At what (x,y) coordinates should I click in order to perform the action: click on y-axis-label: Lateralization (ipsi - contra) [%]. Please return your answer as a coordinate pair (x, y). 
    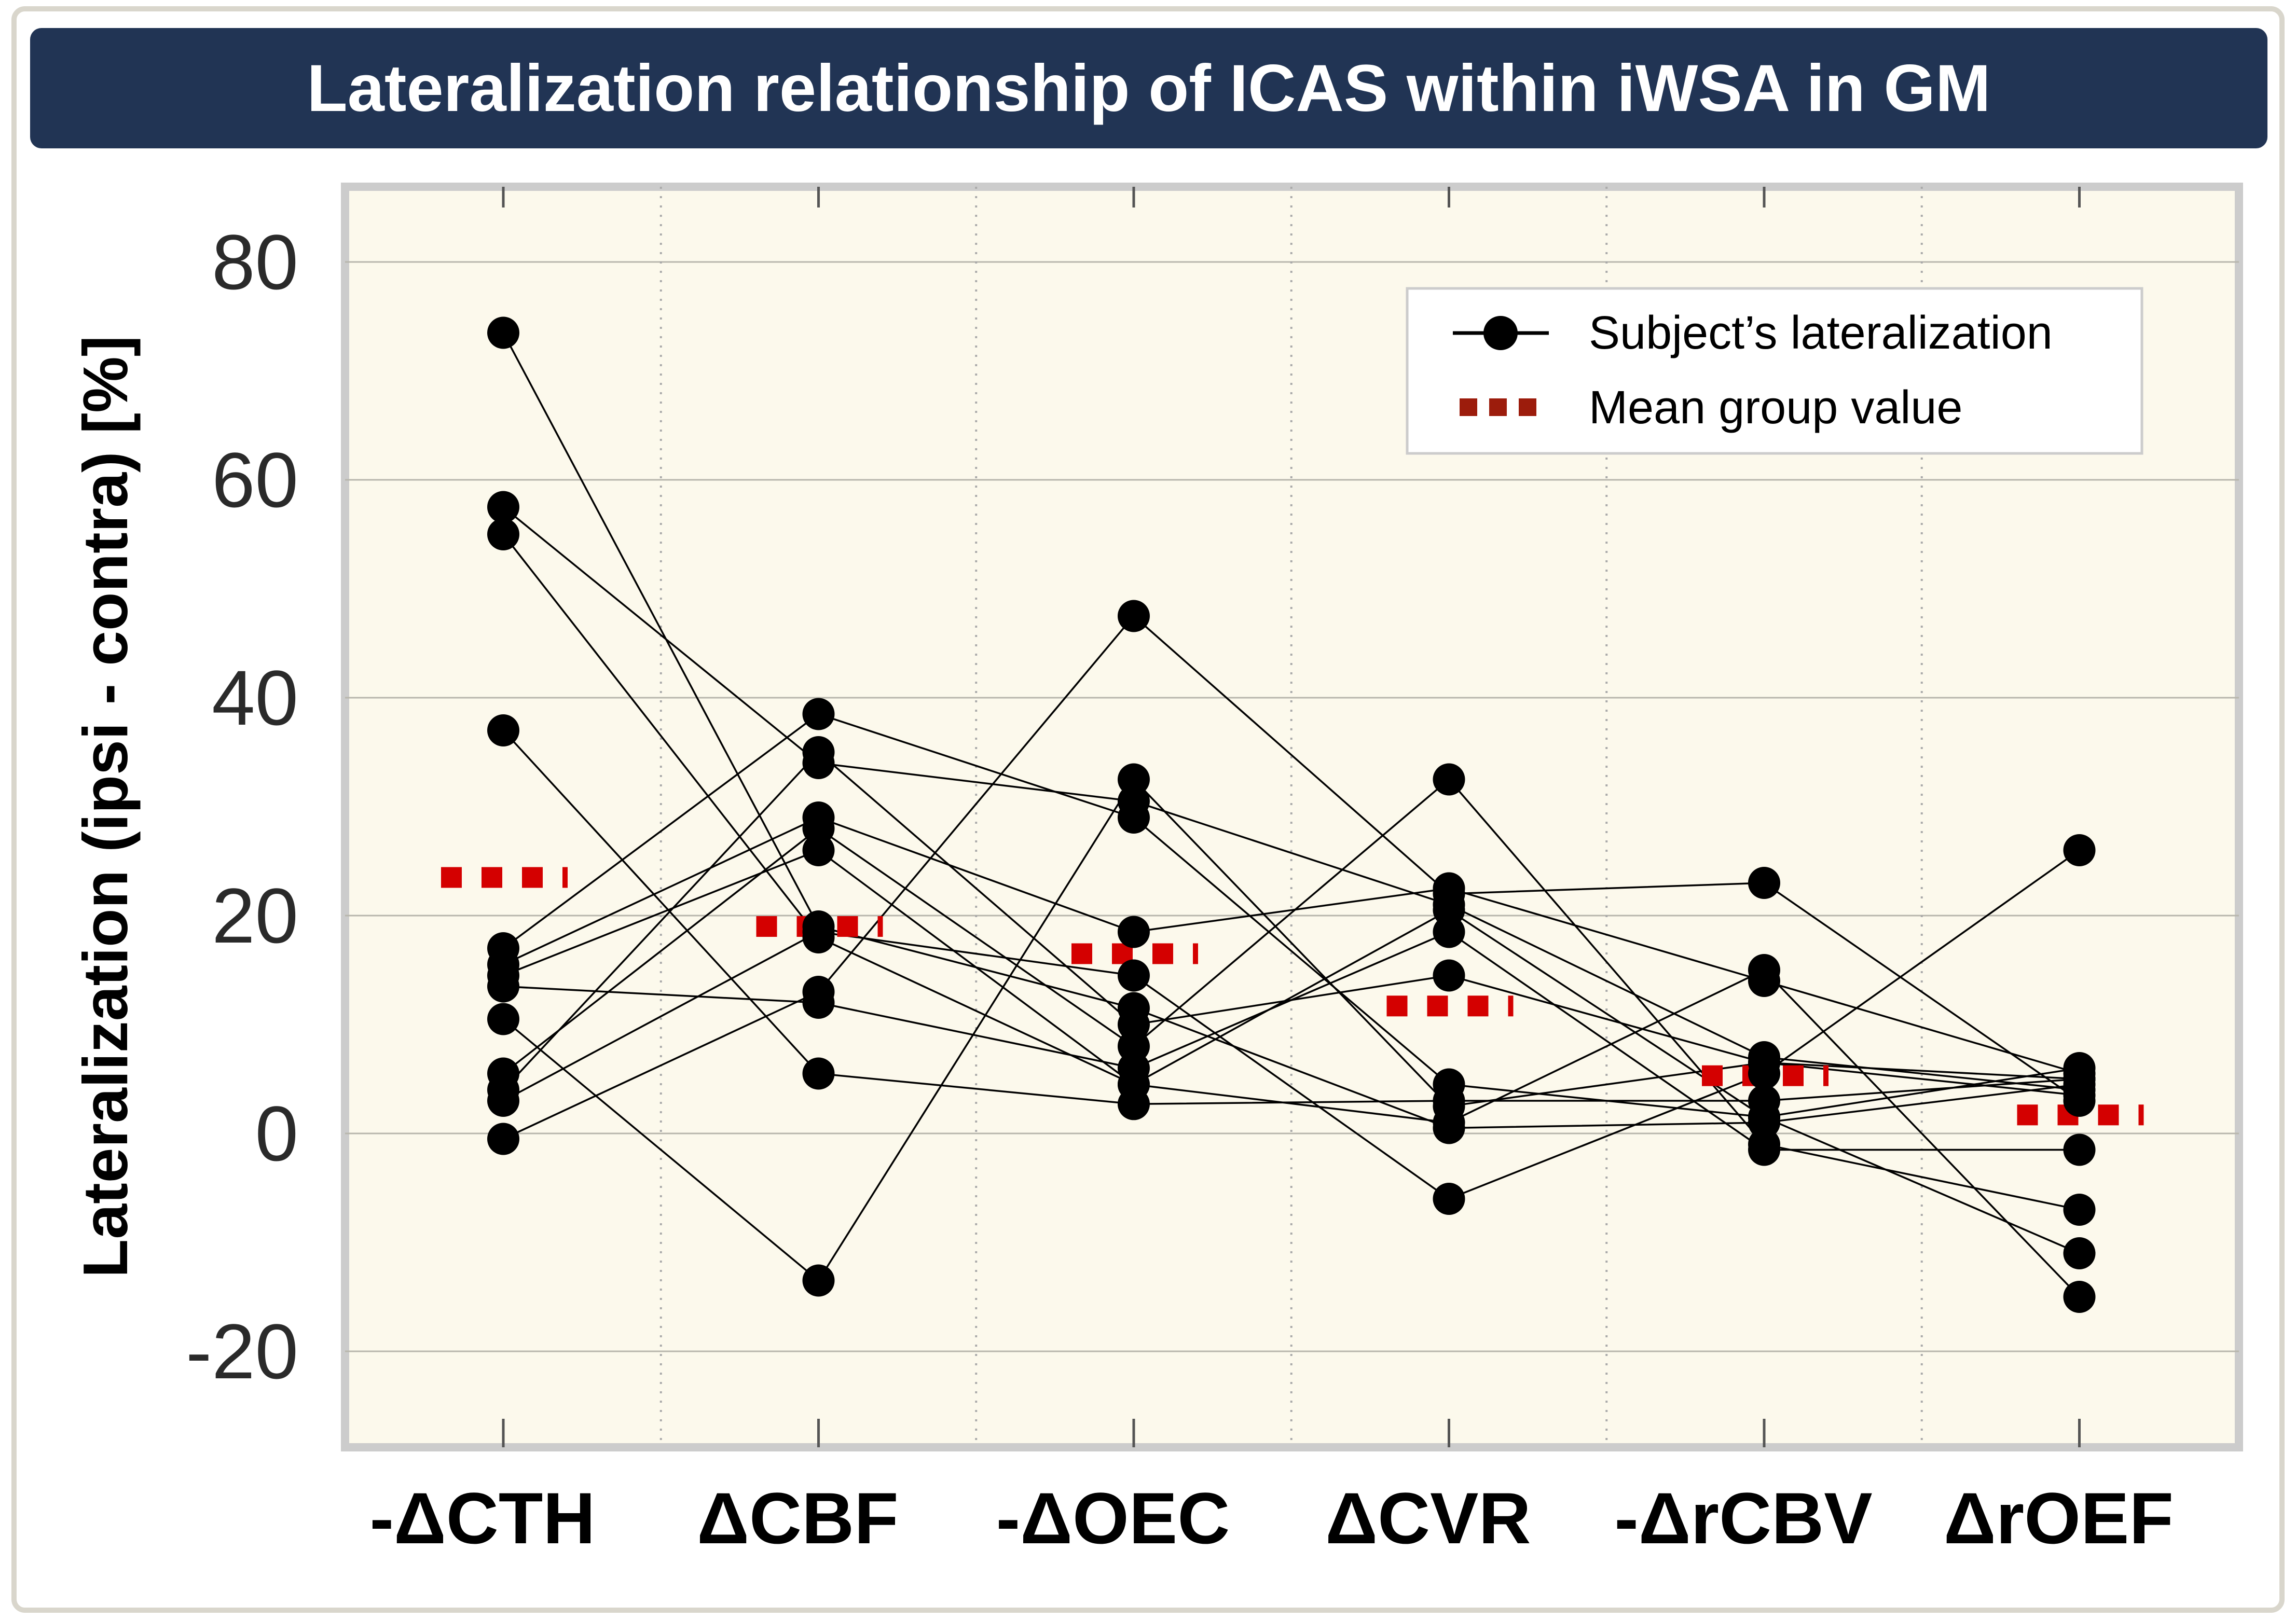
    Looking at the image, I should click on (105, 807).